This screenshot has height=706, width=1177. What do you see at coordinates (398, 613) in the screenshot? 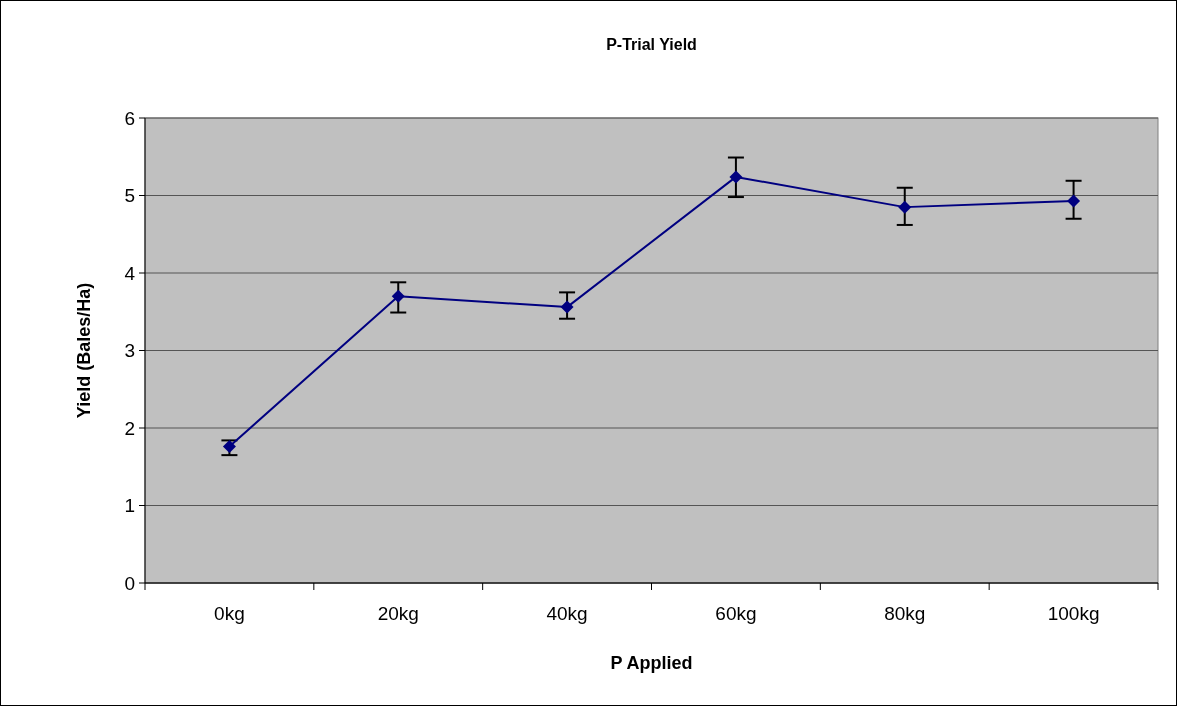
I see `x-tick-label: 20kg` at bounding box center [398, 613].